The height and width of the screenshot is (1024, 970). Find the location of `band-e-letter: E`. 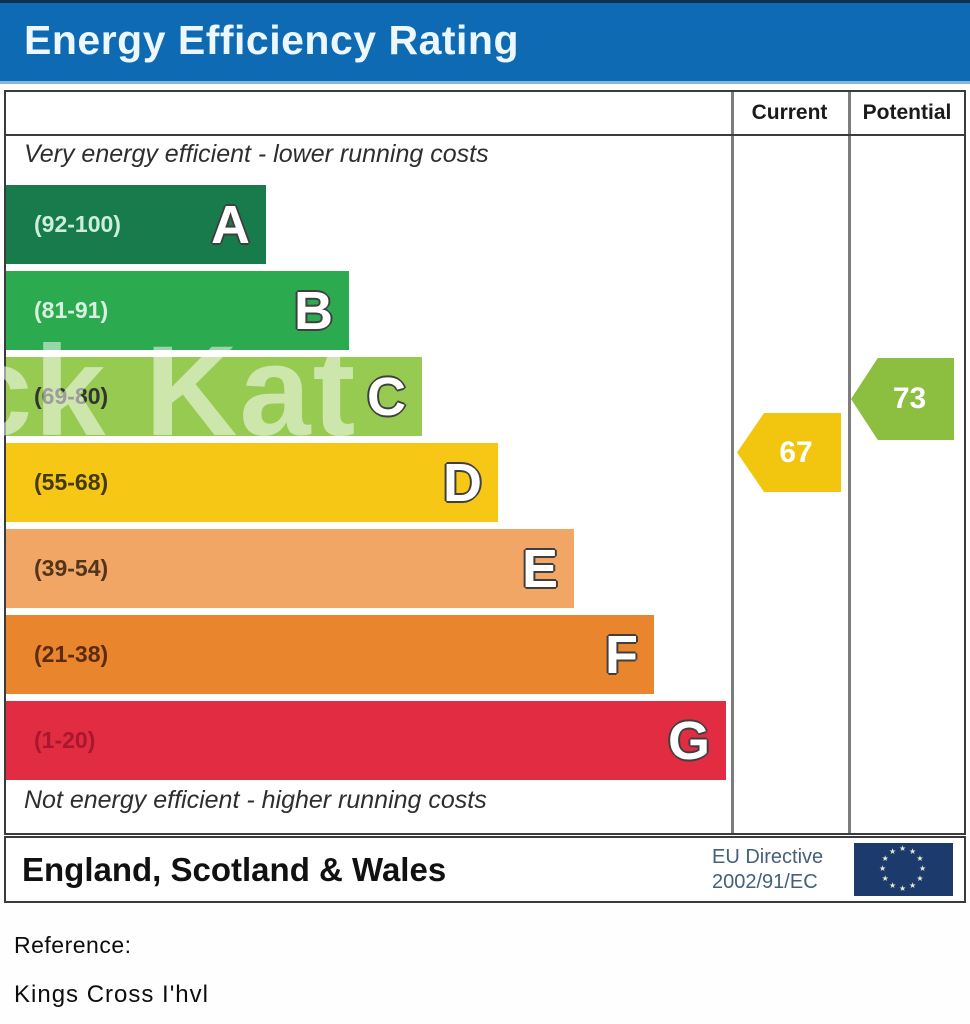

band-e-letter: E is located at coordinates (539, 568).